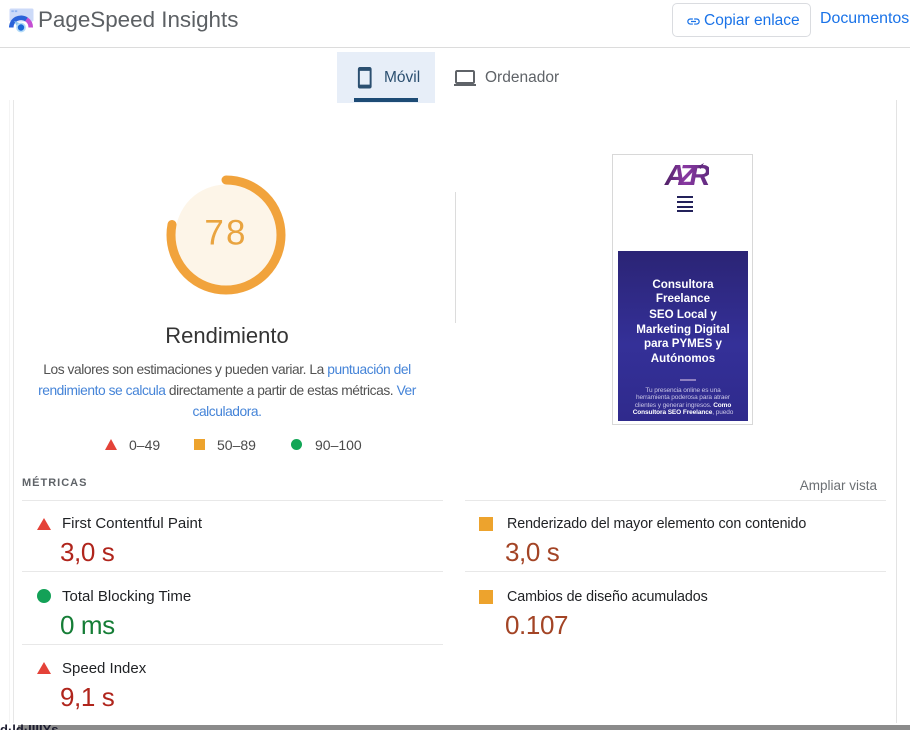  What do you see at coordinates (686, 176) in the screenshot?
I see `svg-text: AZR` at bounding box center [686, 176].